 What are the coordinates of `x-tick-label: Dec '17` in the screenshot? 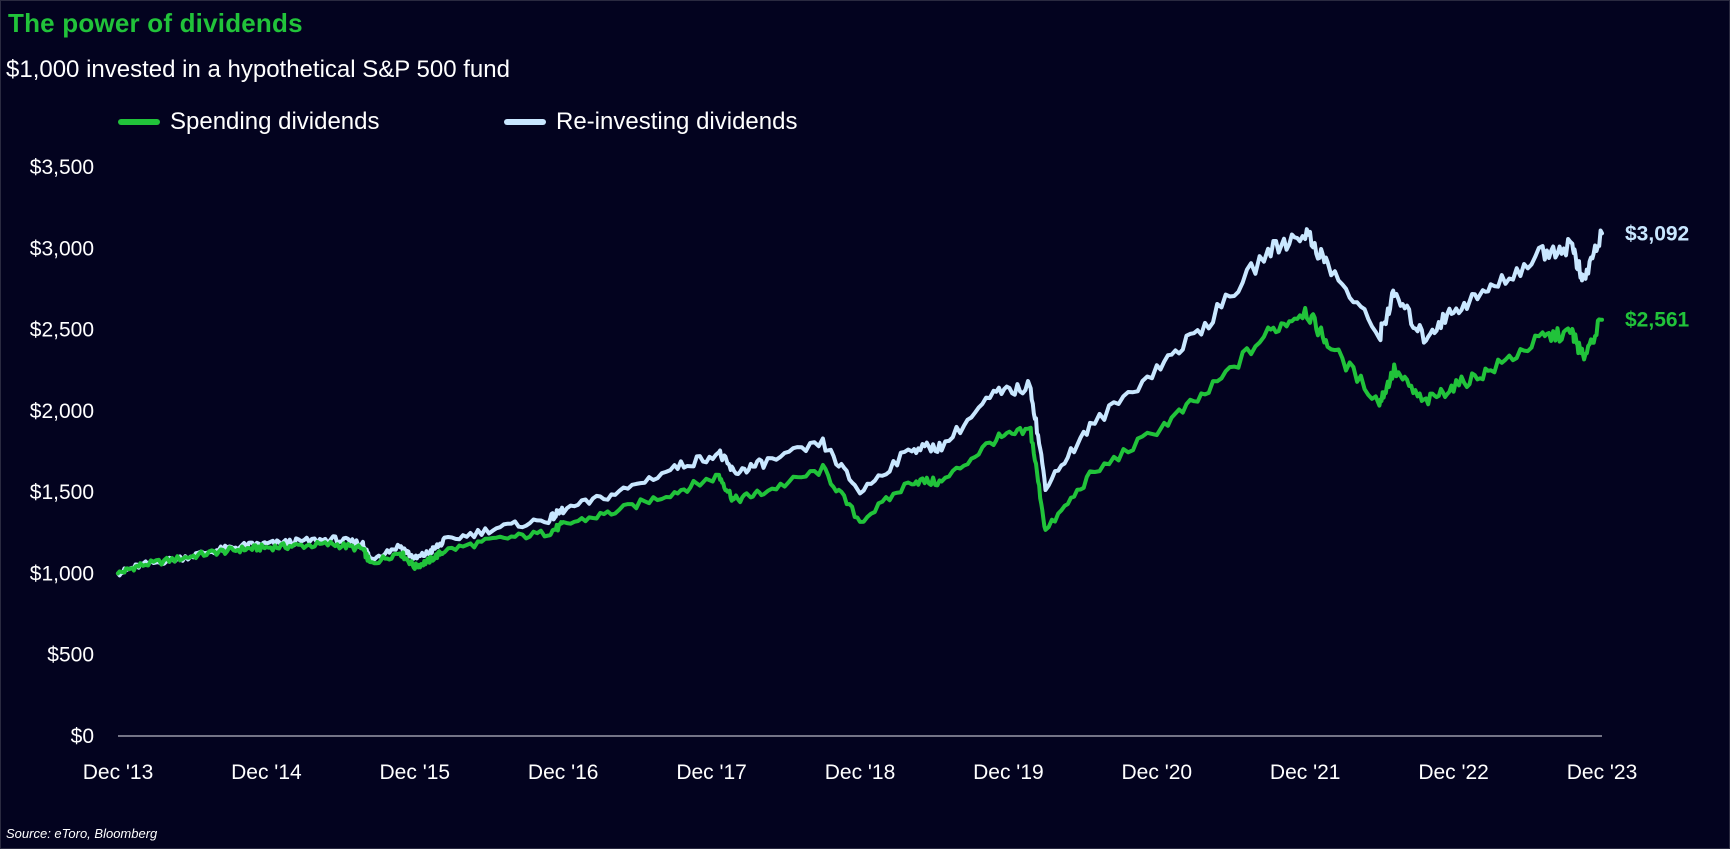 It's located at (711, 772).